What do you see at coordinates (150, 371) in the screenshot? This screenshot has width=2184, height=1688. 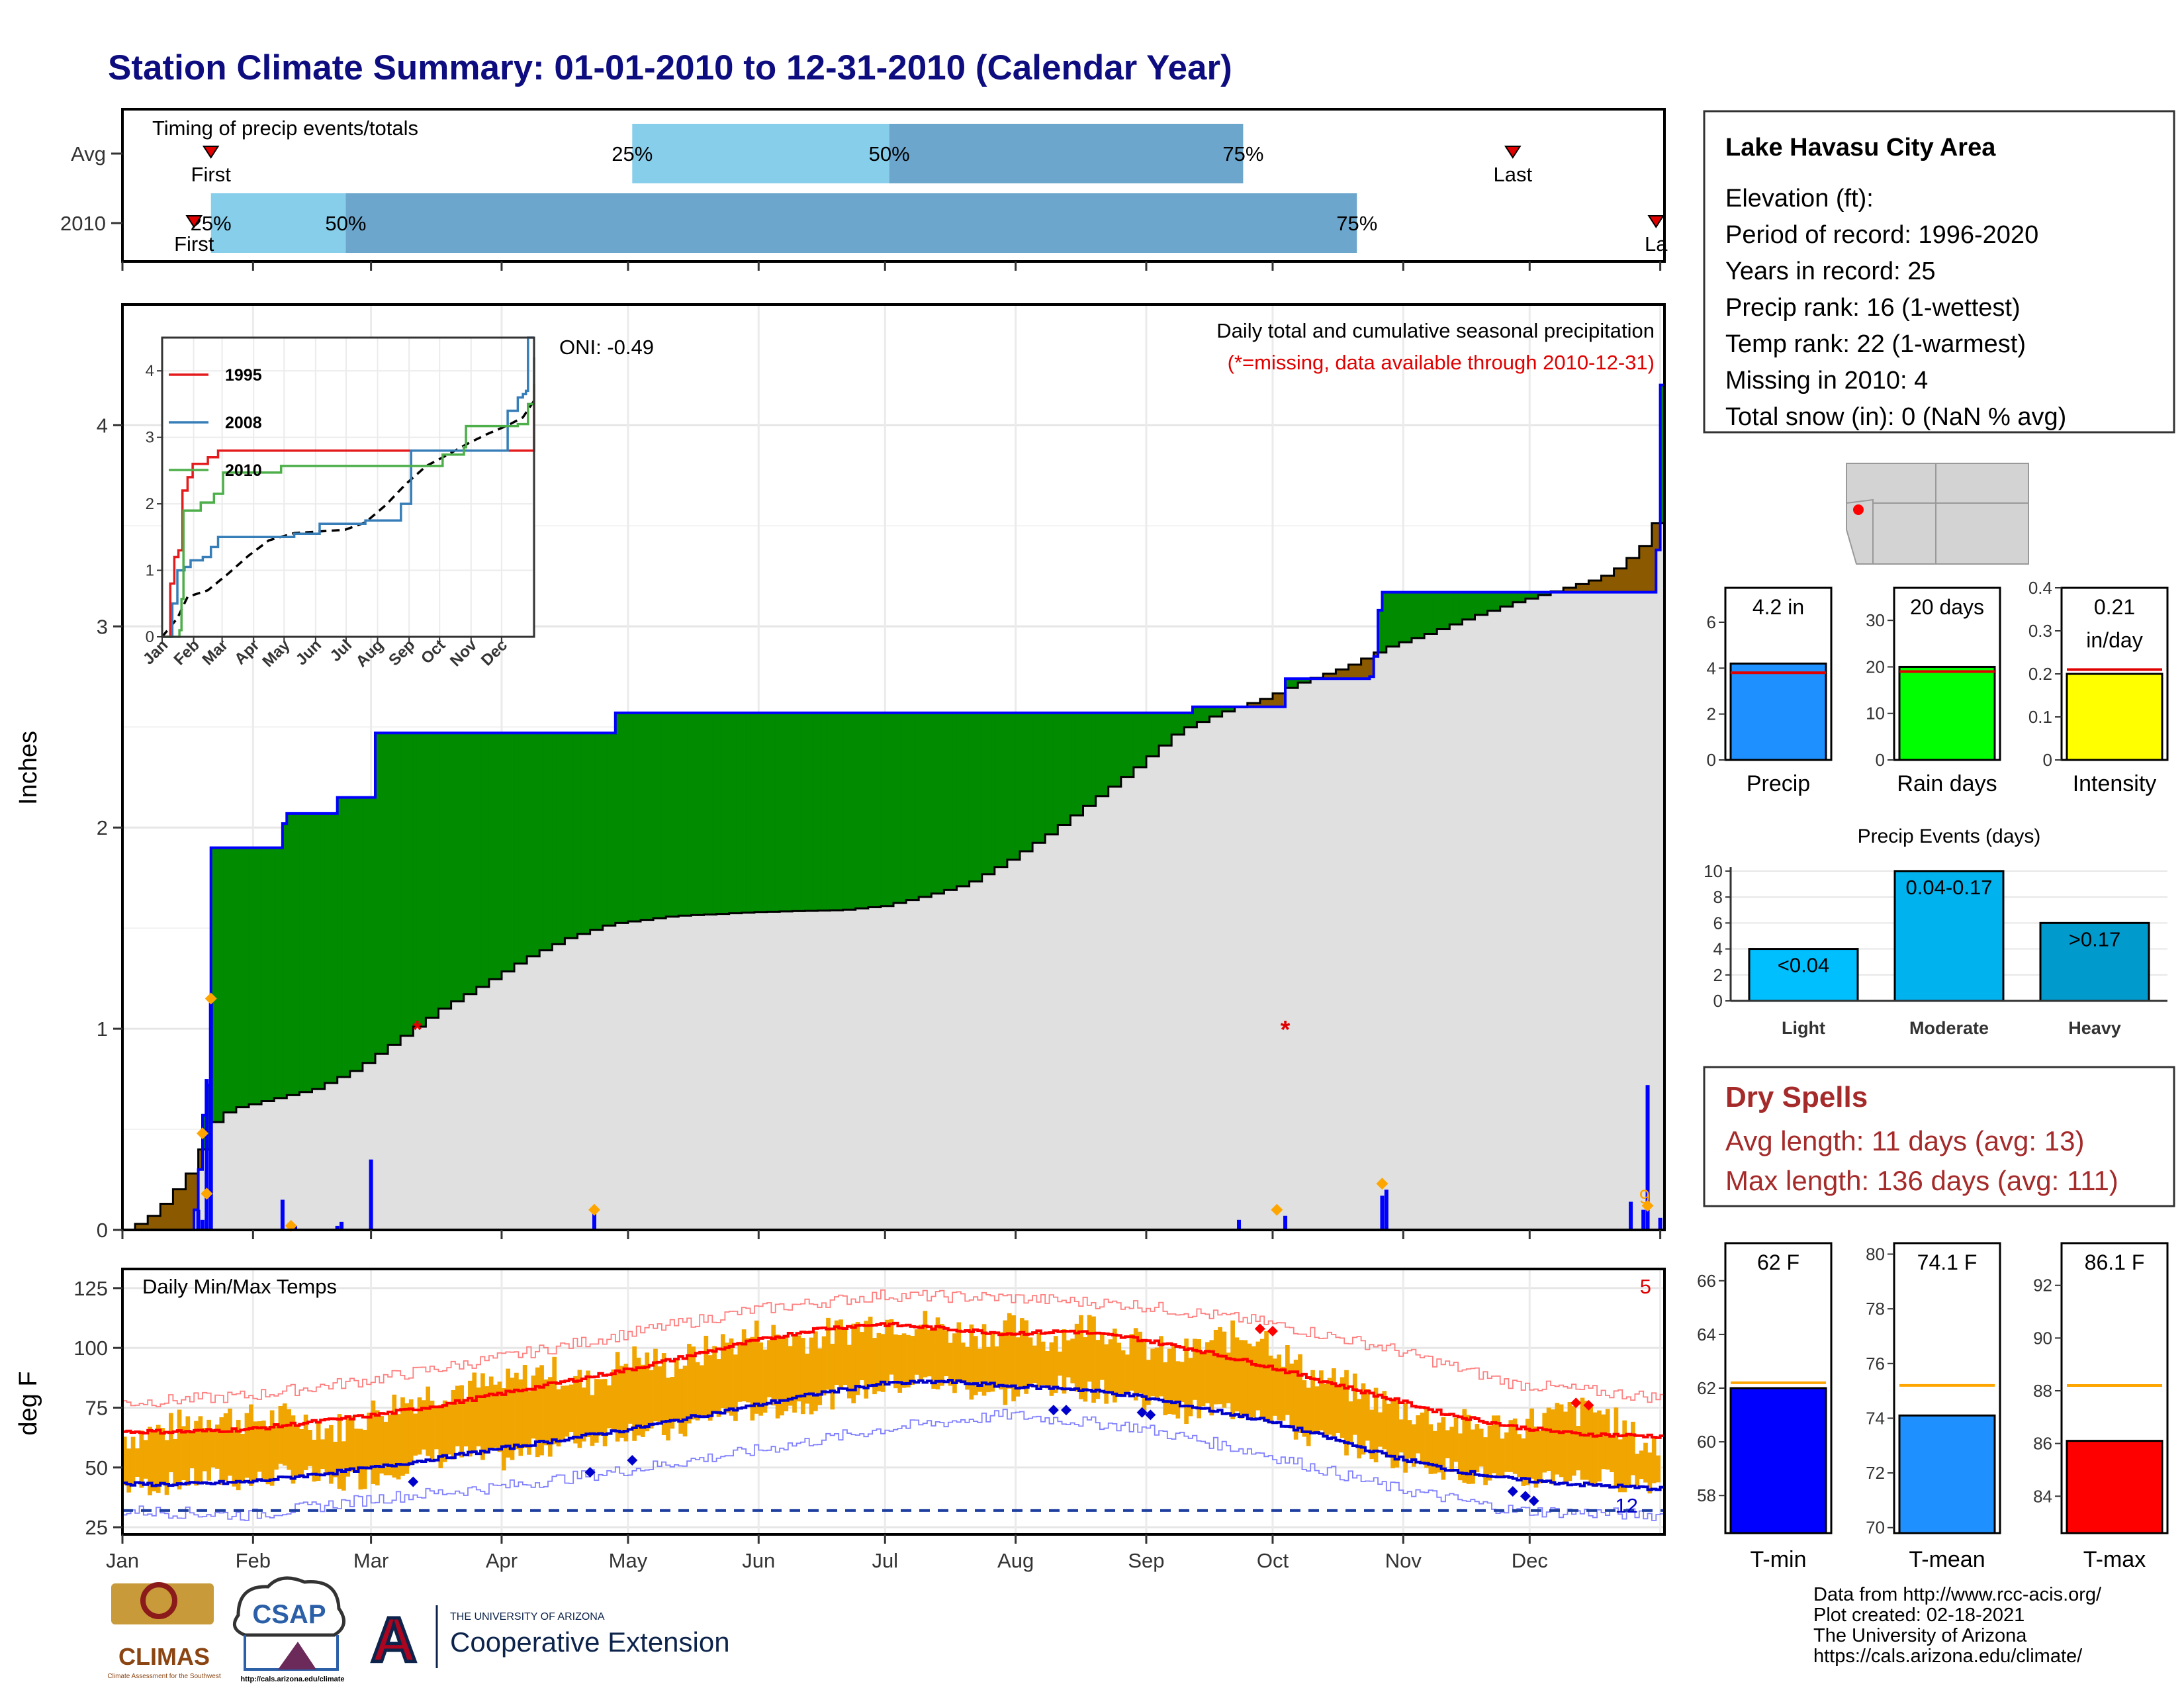 I see `inset-ytick-label: 4` at bounding box center [150, 371].